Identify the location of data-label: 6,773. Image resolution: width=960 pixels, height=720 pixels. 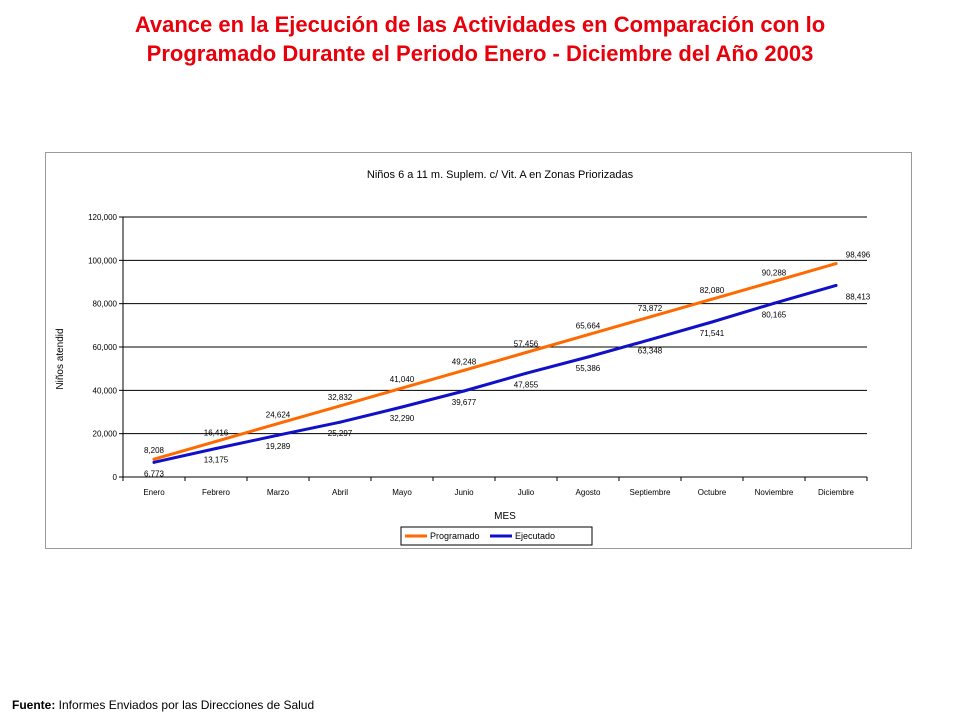
(154, 473).